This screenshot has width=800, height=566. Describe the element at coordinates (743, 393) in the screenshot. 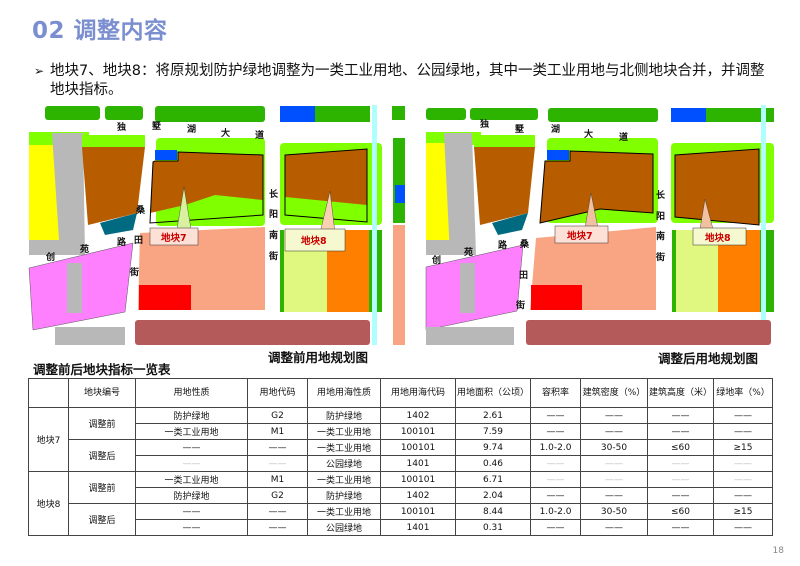

I see `column-header: 绿地率（%）` at that location.